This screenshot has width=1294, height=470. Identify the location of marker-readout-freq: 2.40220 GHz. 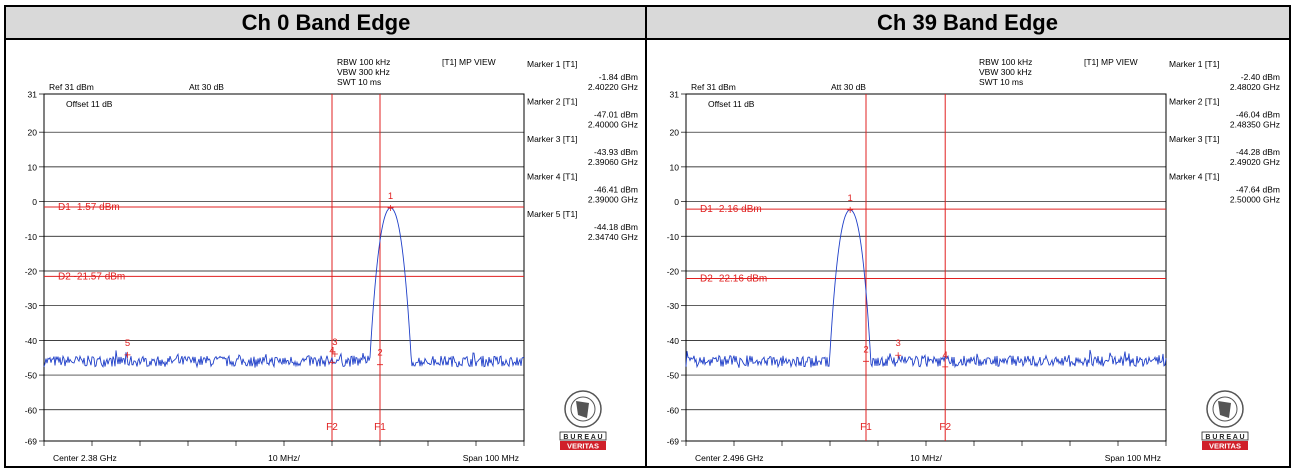
(613, 87).